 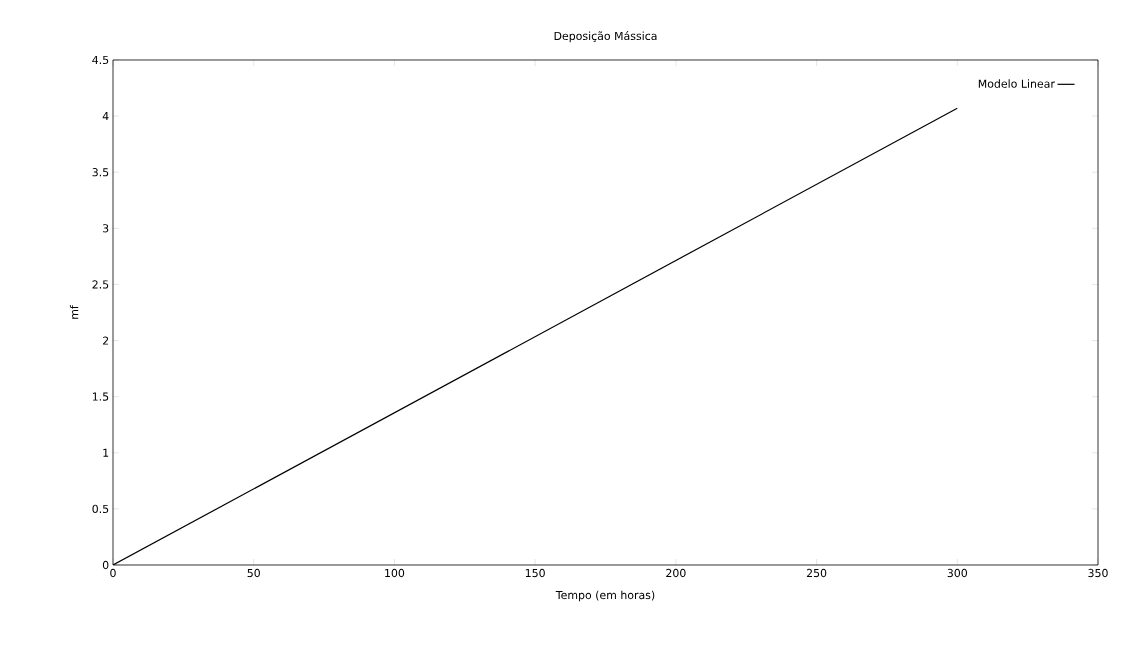 What do you see at coordinates (74, 312) in the screenshot?
I see `y-axis-title: mf` at bounding box center [74, 312].